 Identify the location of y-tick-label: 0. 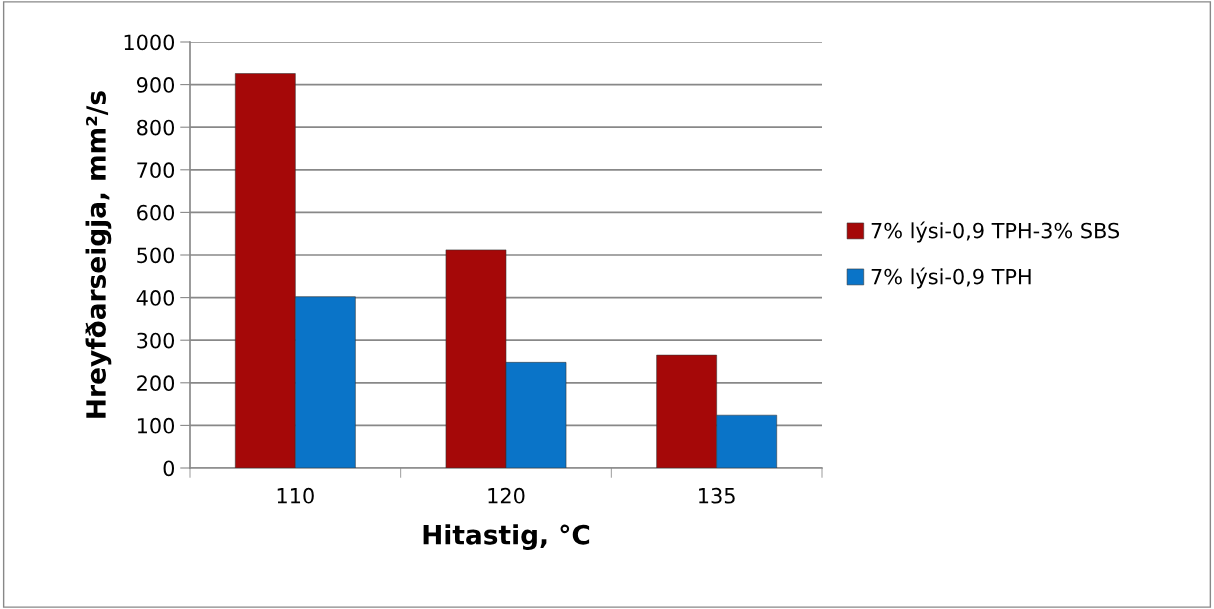
(169, 468).